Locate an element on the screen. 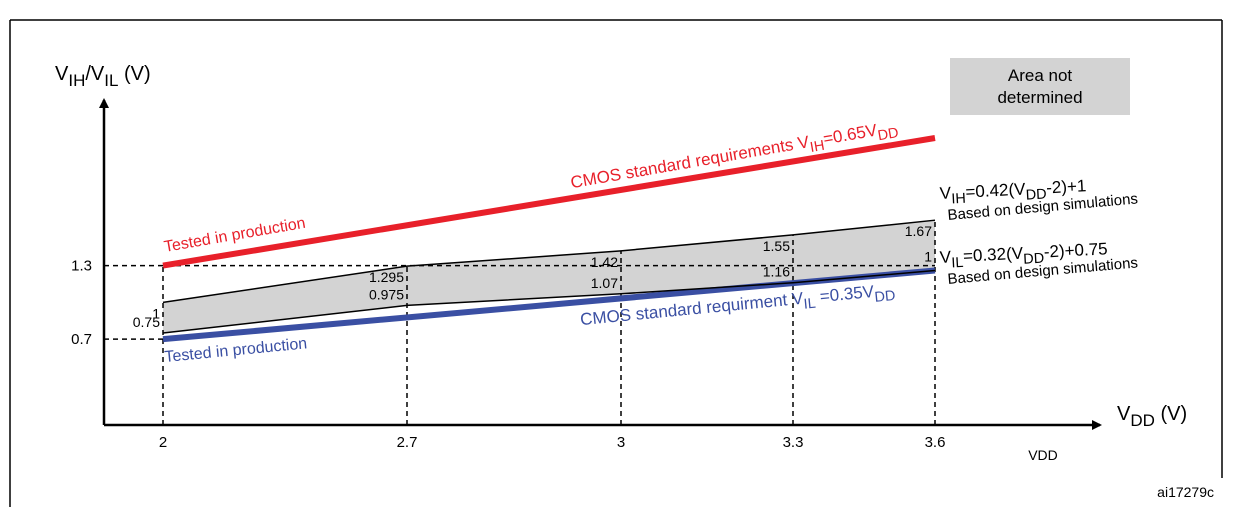  annotation-part: =0.65V is located at coordinates (850, 134).